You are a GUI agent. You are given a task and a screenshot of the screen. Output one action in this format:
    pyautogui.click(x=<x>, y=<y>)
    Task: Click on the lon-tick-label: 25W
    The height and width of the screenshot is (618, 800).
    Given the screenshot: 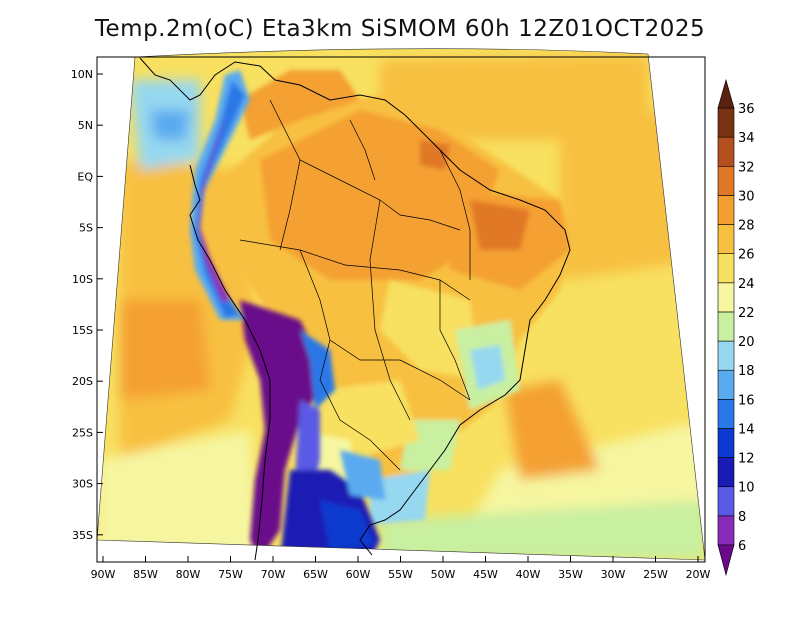 What is the action you would take?
    pyautogui.click(x=655, y=574)
    